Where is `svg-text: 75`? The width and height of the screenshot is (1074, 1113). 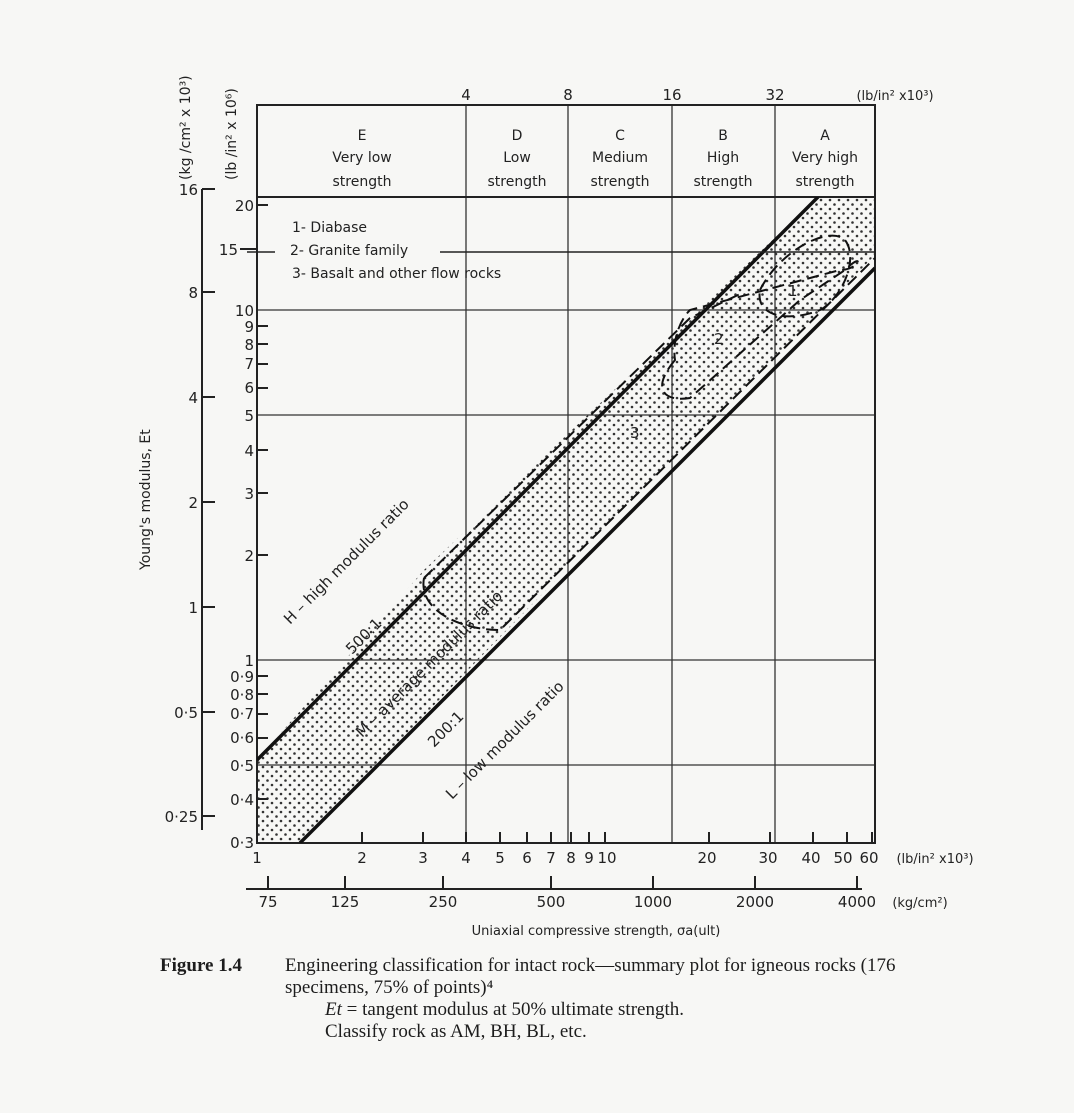
svg-text: 75 is located at coordinates (267, 902).